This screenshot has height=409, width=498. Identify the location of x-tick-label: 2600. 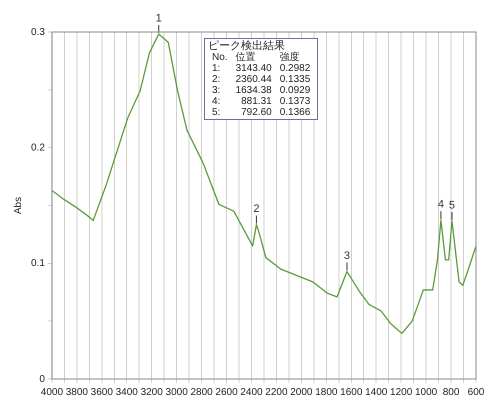
(226, 392).